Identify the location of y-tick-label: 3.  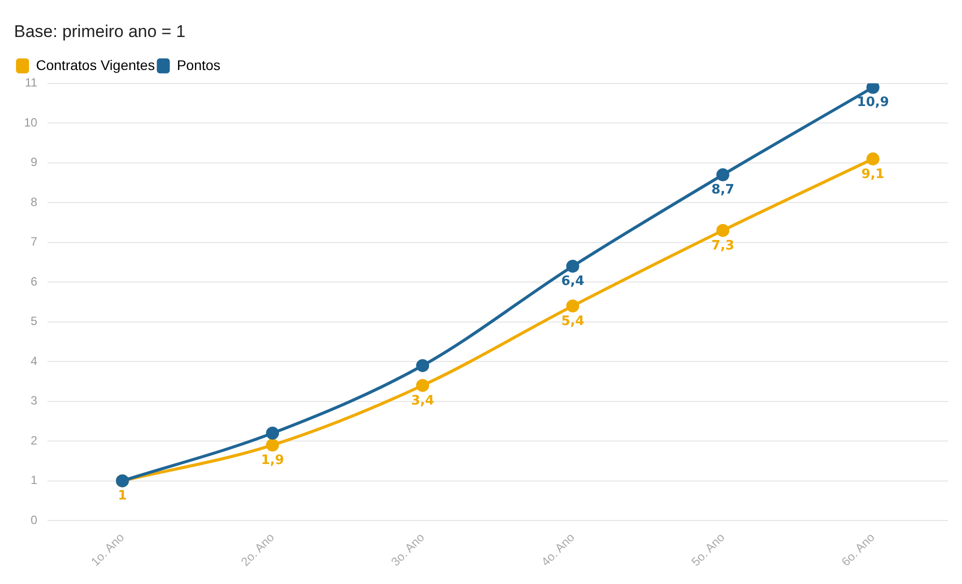
(34, 401).